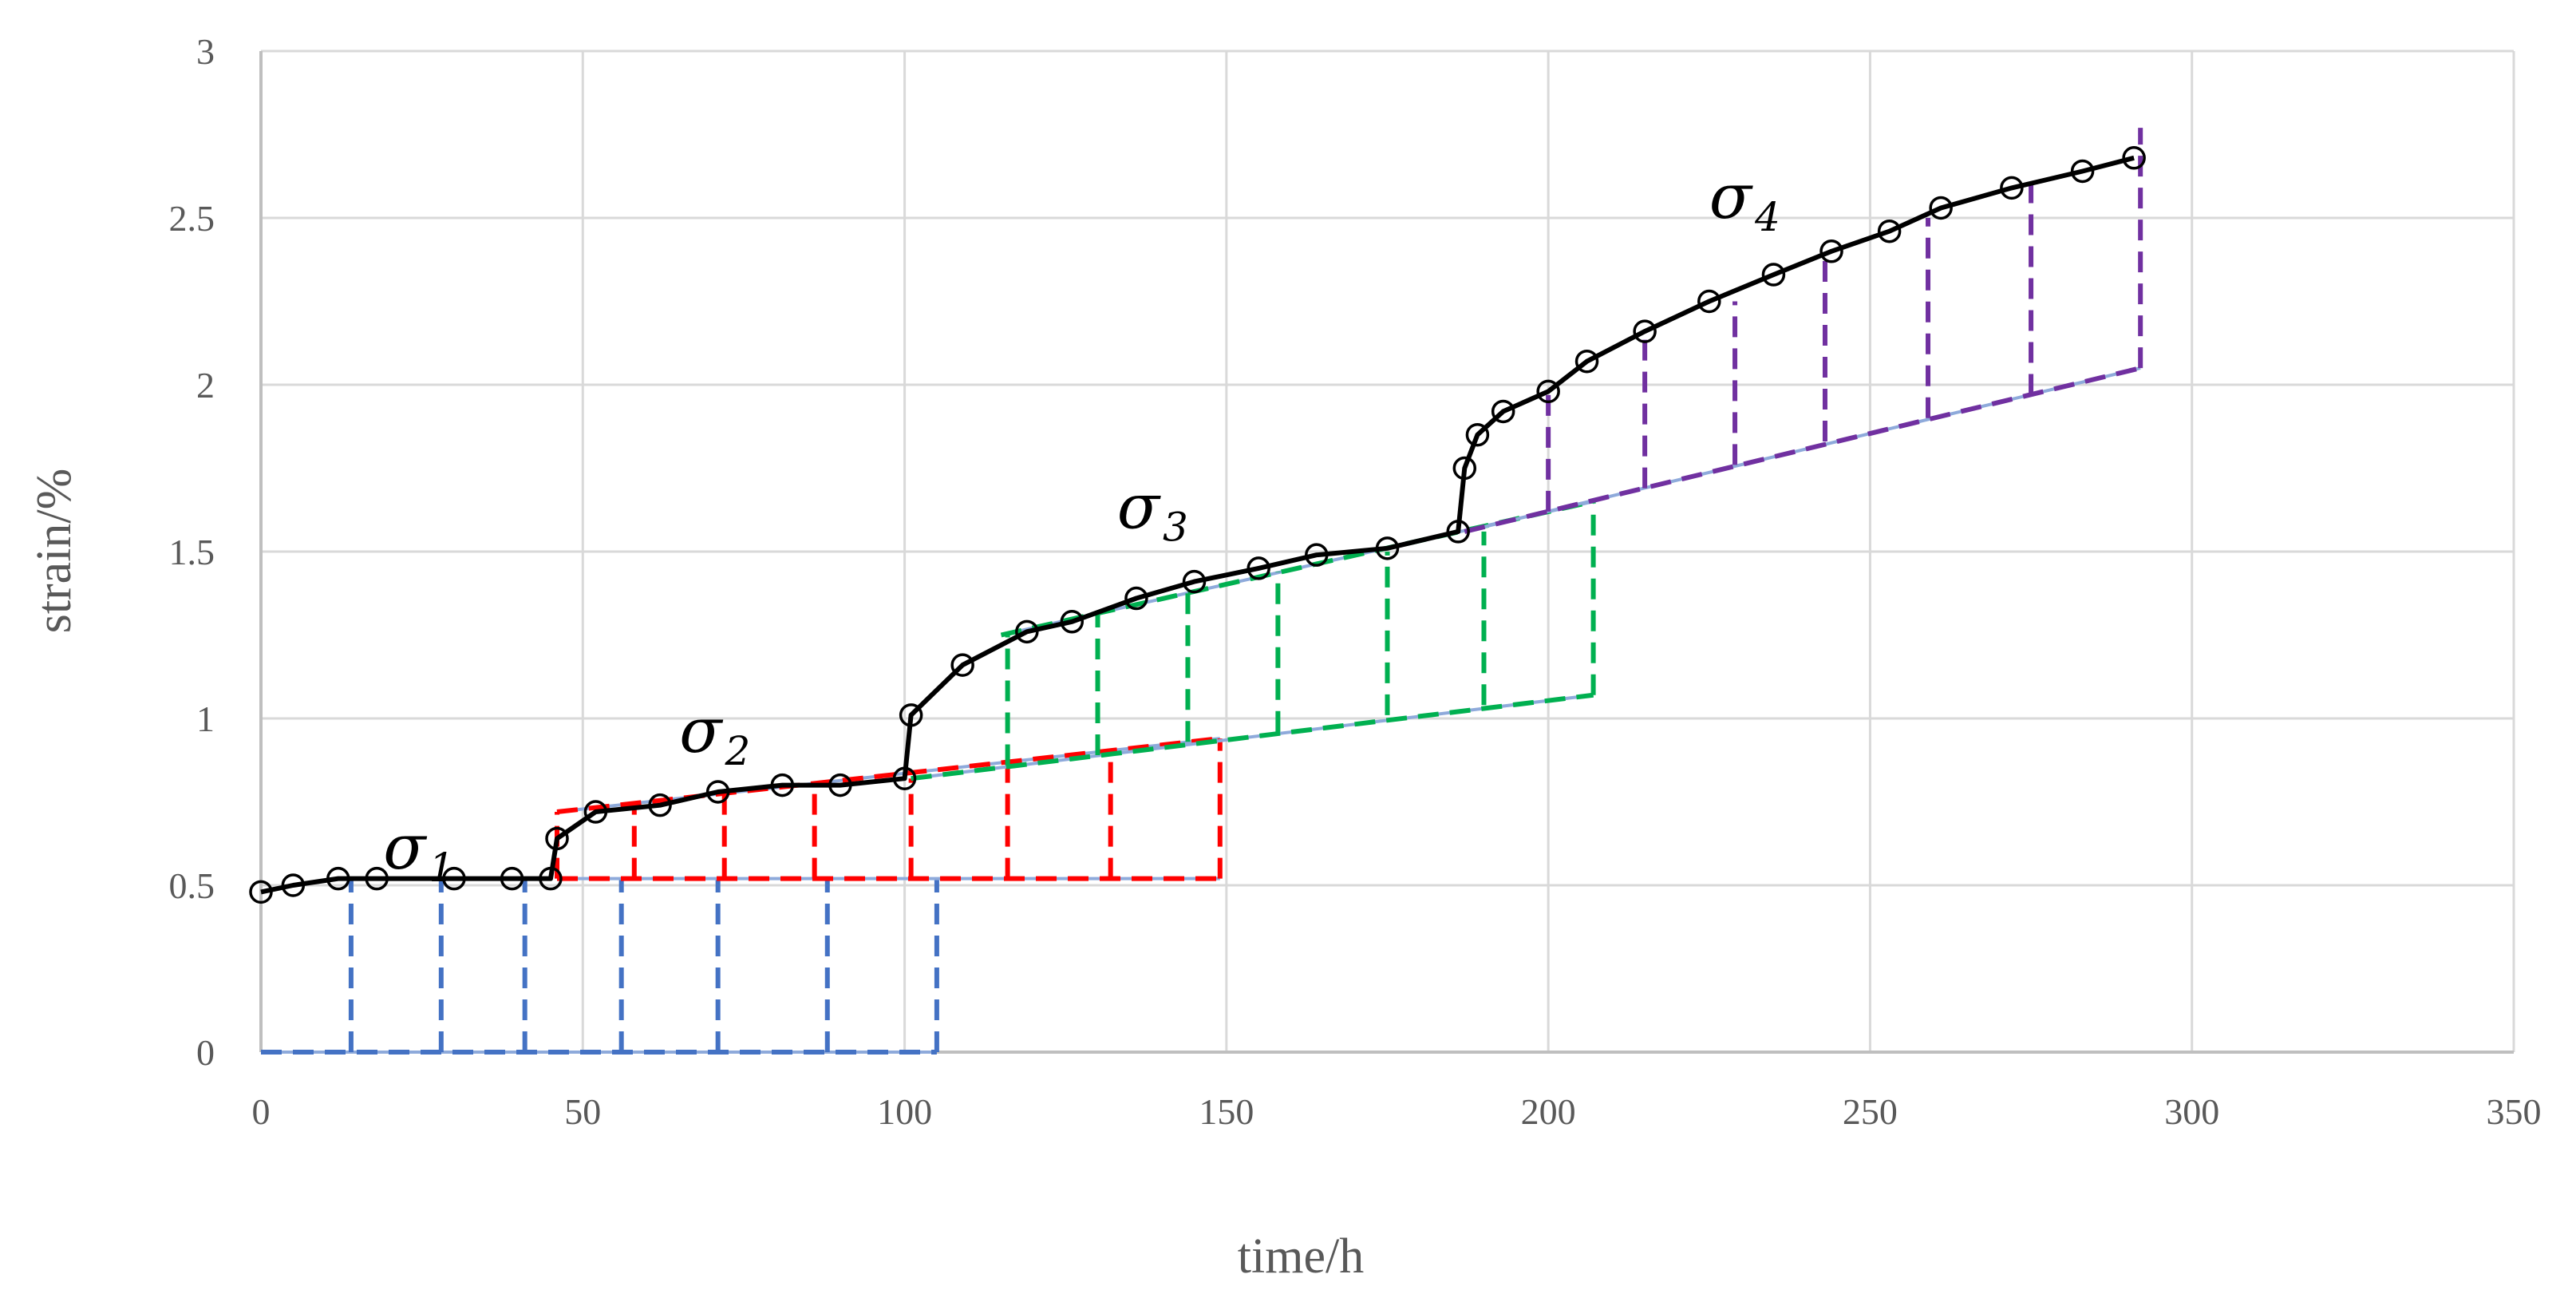 This screenshot has height=1290, width=2576. Describe the element at coordinates (1548, 1112) in the screenshot. I see `x-tick-label: 200` at that location.